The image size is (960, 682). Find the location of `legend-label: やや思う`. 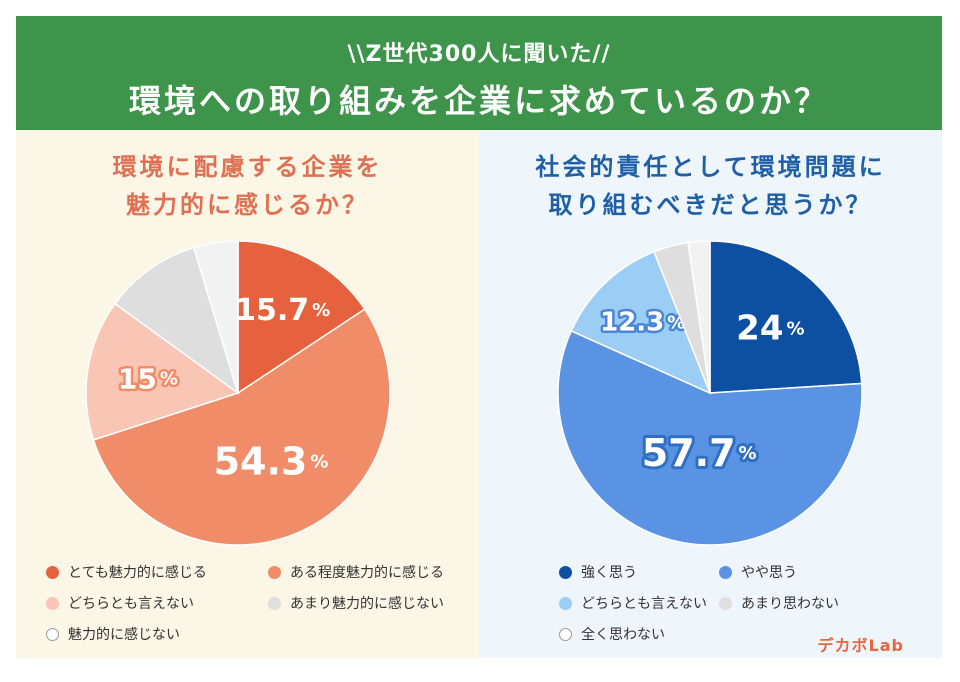

legend-label: やや思う is located at coordinates (769, 573).